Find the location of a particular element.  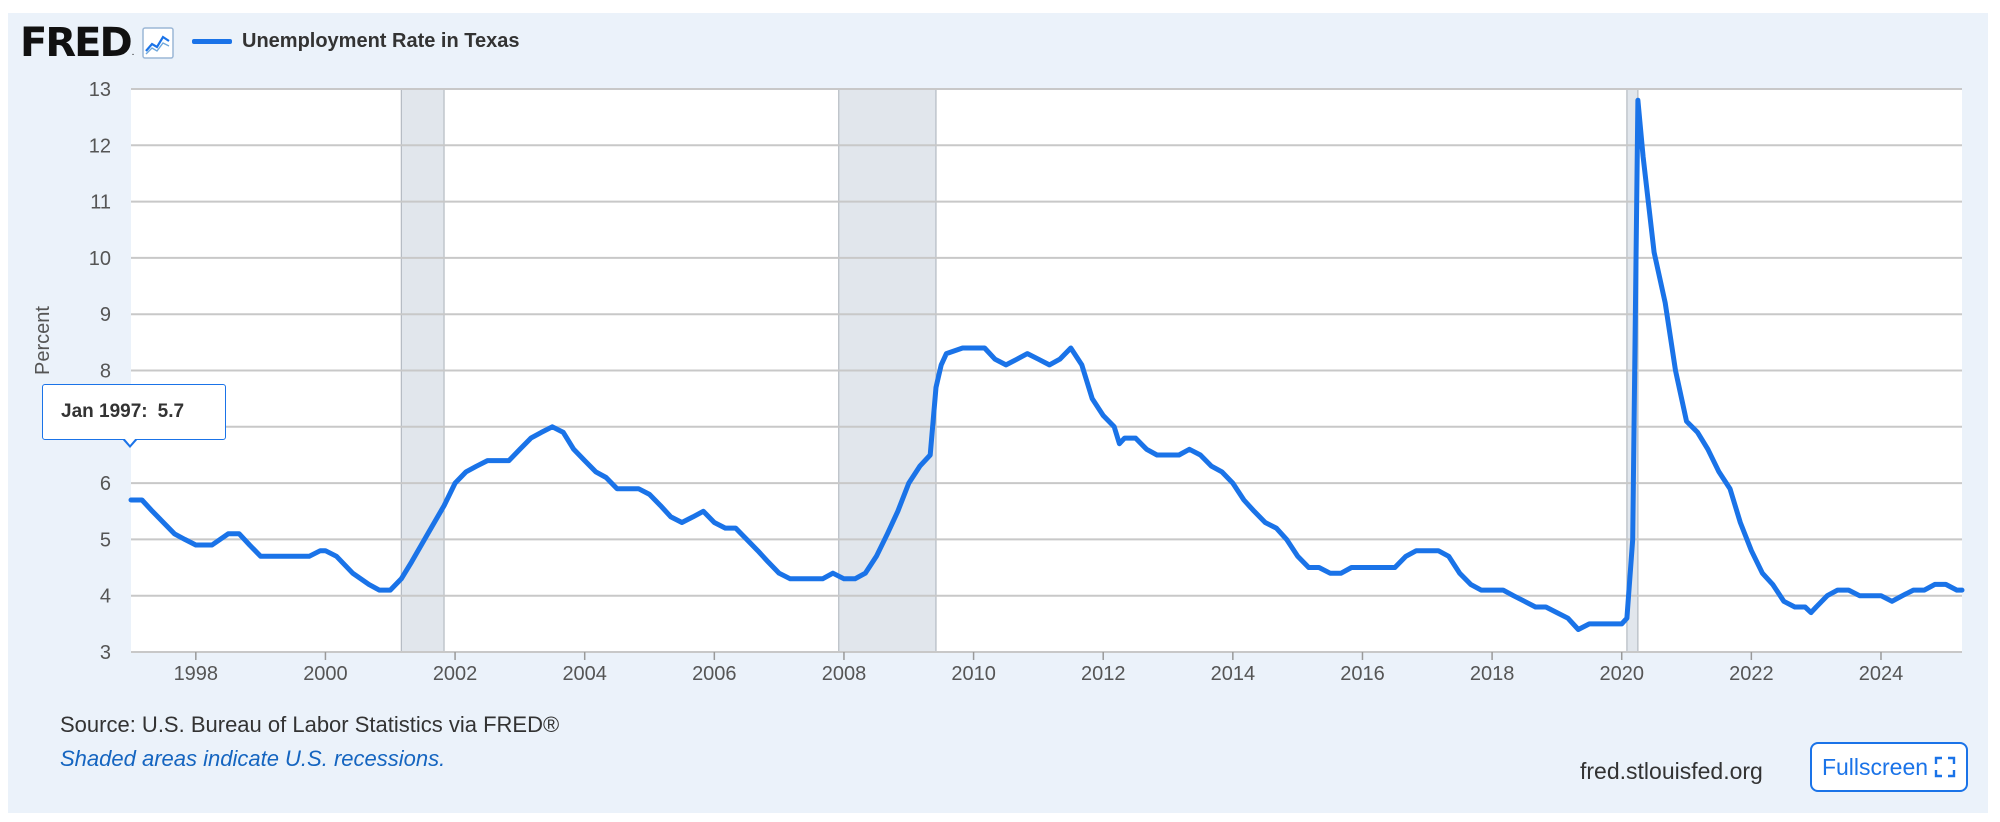

x-tick-label: 2002 is located at coordinates (455, 674).